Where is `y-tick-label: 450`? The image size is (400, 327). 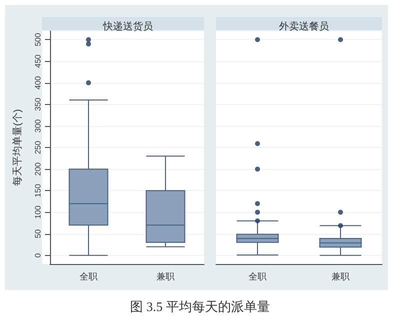 y-tick-label: 450 is located at coordinates (38, 61).